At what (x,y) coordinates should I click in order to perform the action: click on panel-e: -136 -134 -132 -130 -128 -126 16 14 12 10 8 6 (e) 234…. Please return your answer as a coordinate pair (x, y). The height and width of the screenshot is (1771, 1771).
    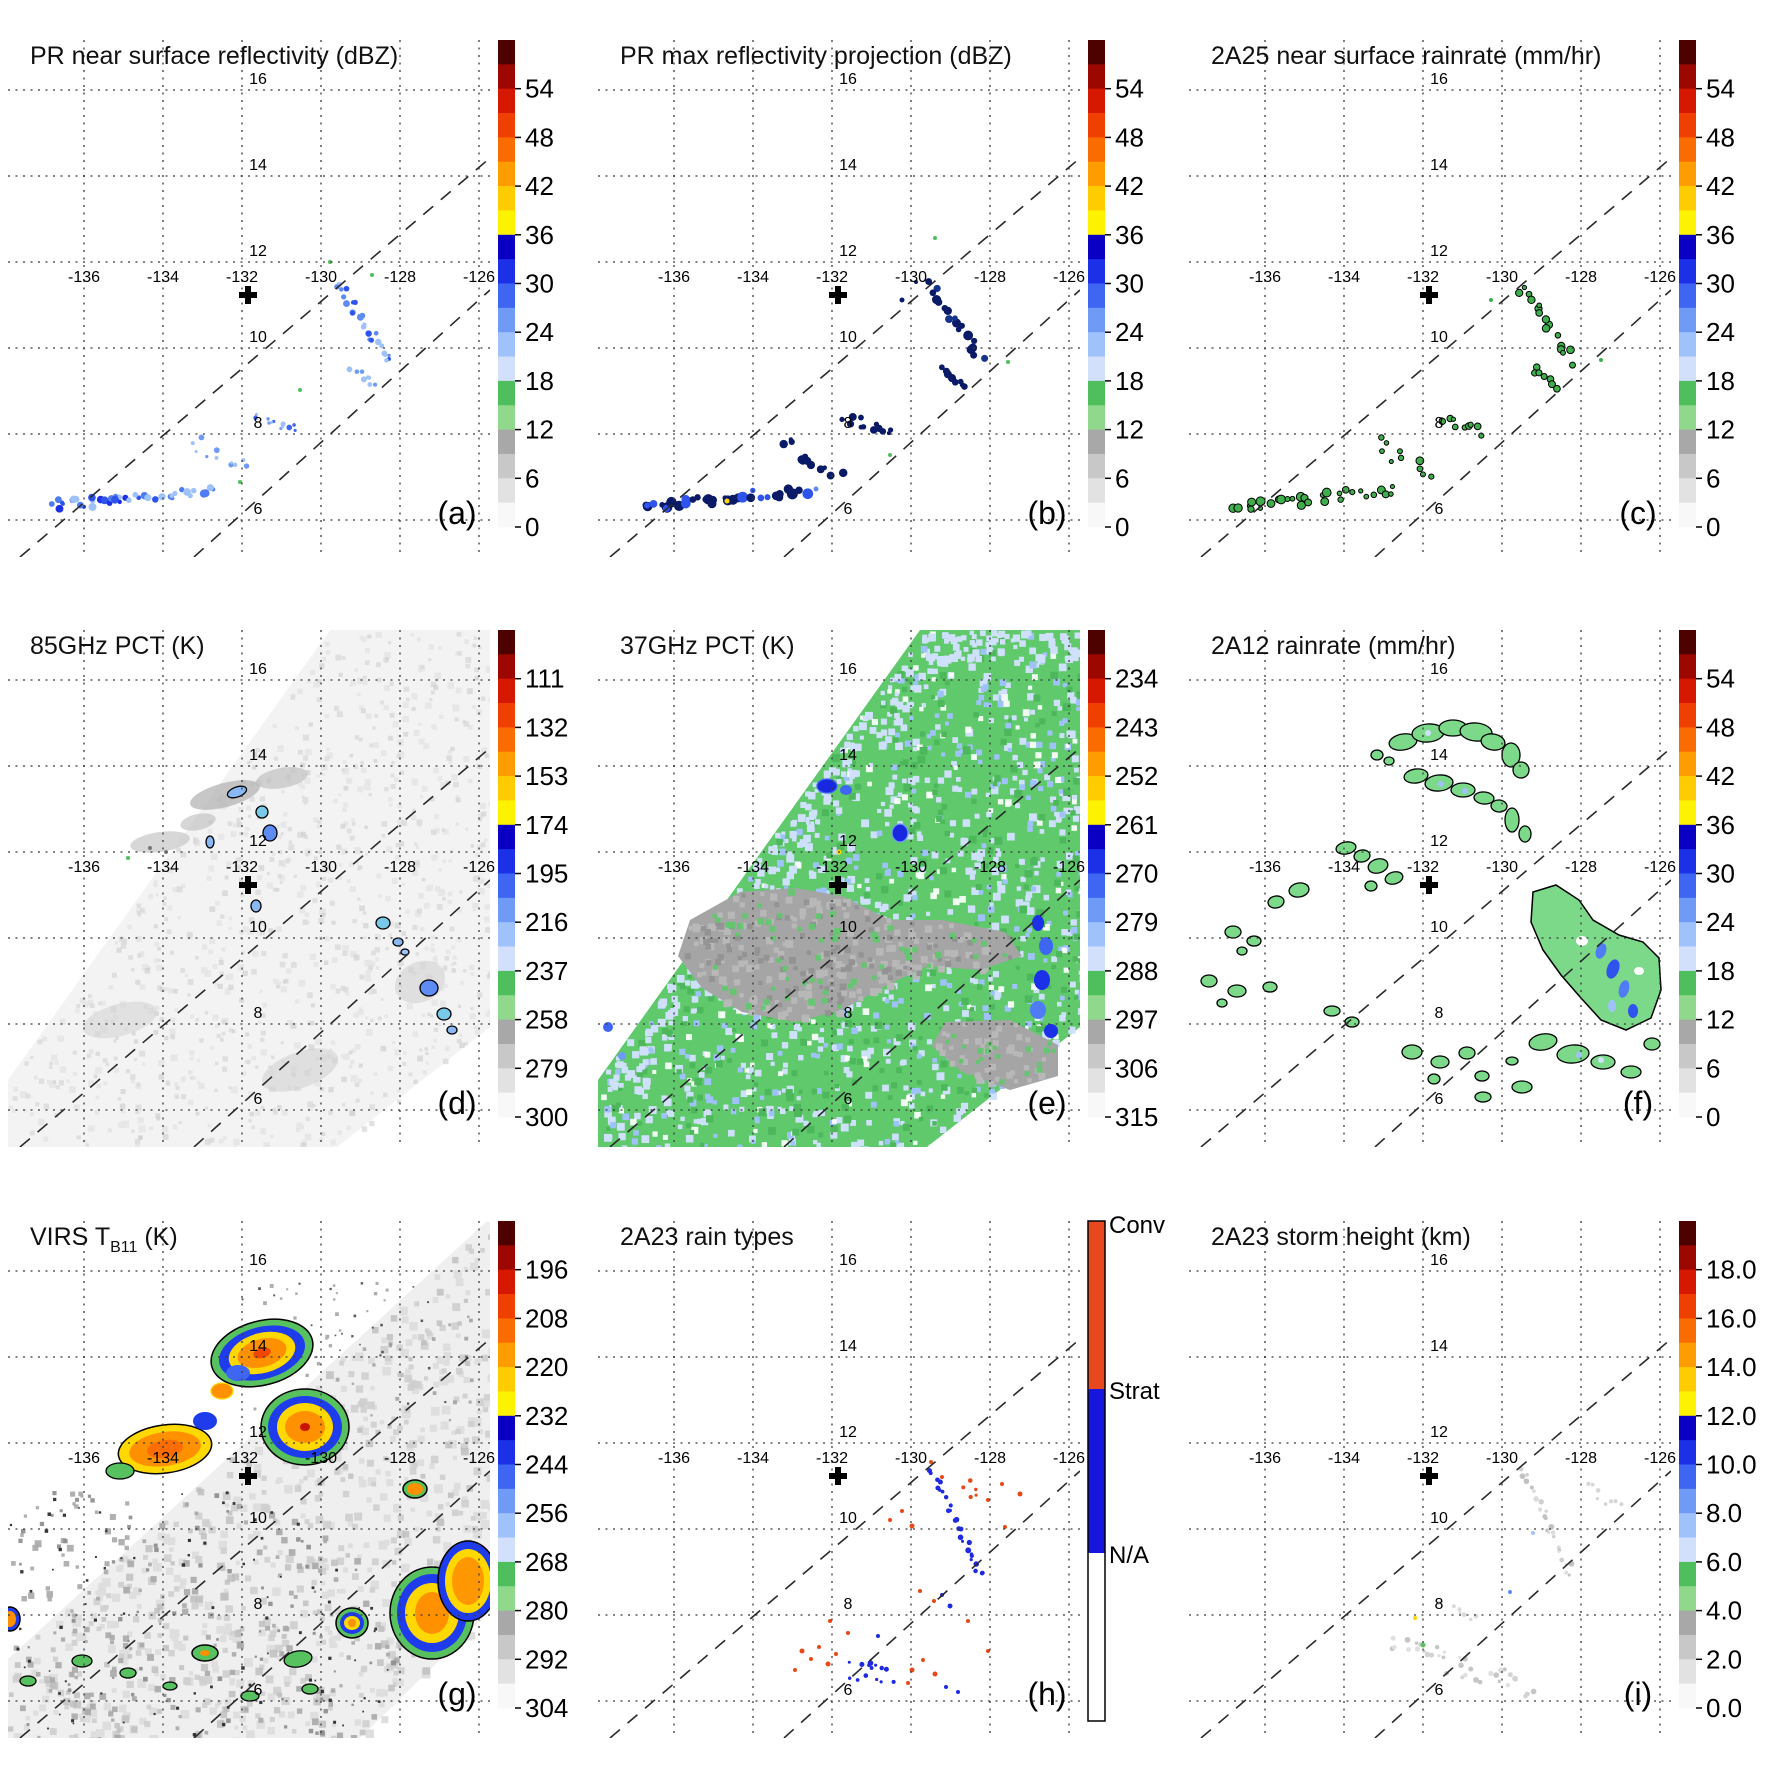
    Looking at the image, I should click on (885, 885).